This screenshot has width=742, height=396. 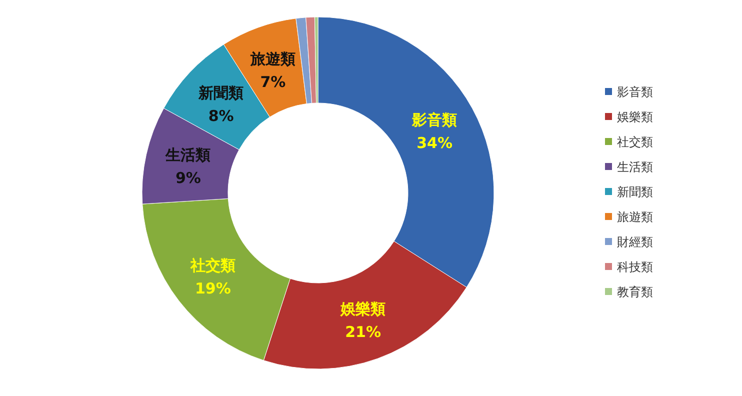 I want to click on slice-label: 生活類, so click(x=187, y=155).